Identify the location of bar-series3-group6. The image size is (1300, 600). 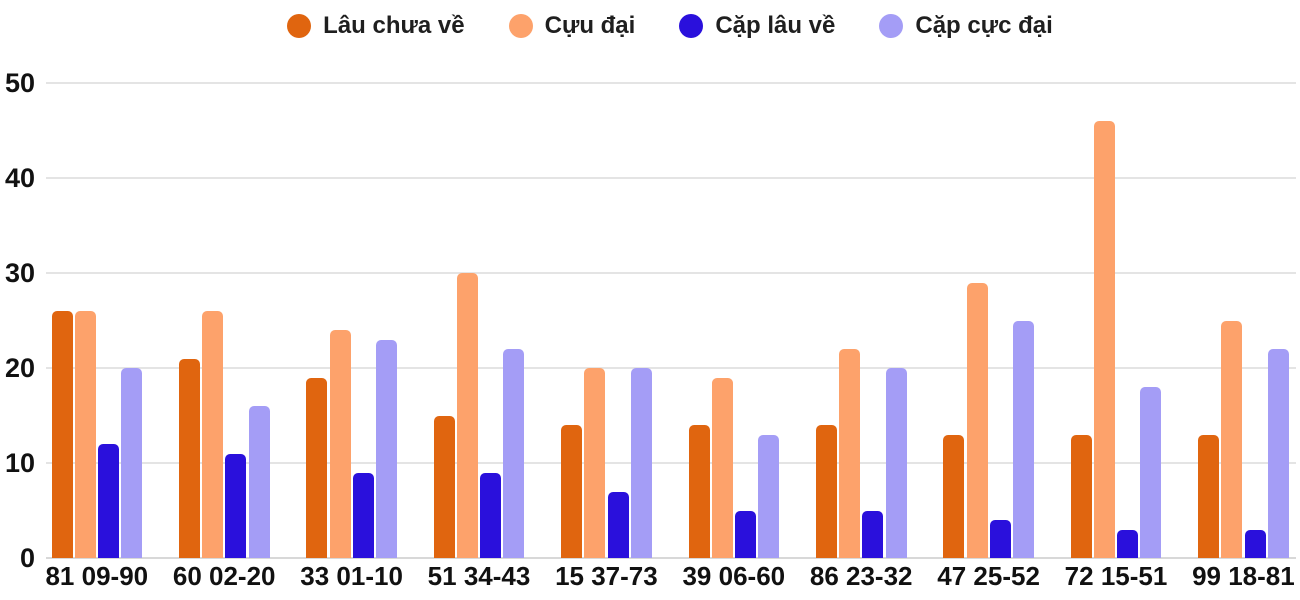
(896, 463).